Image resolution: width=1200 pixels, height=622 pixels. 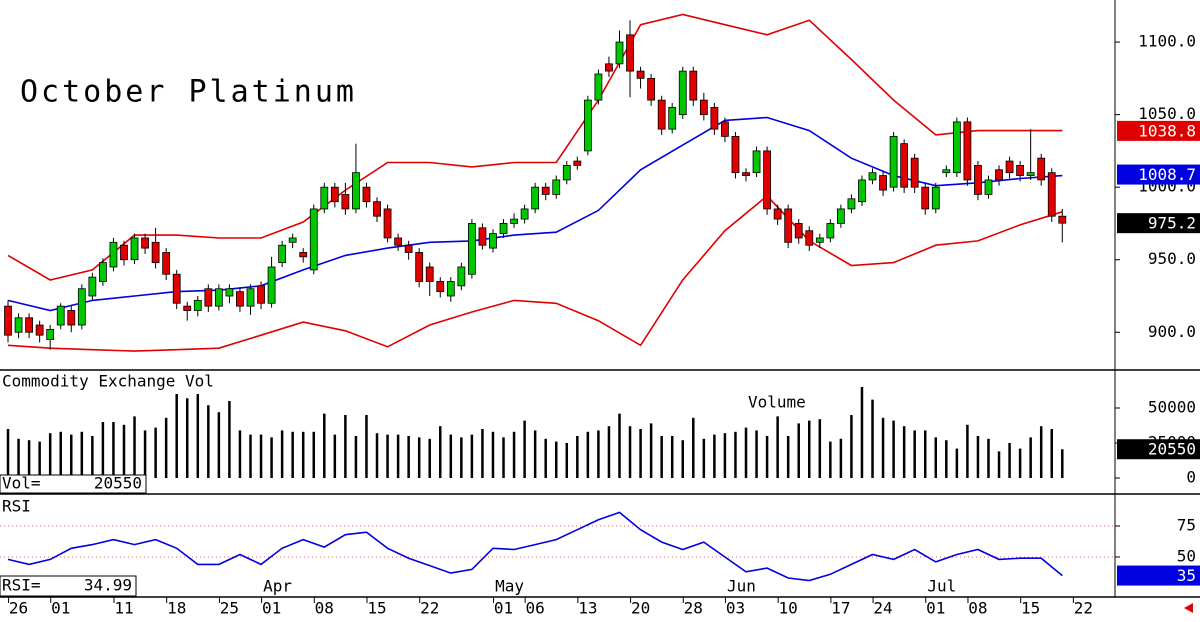 I want to click on x-tick-label: 13, so click(x=587, y=608).